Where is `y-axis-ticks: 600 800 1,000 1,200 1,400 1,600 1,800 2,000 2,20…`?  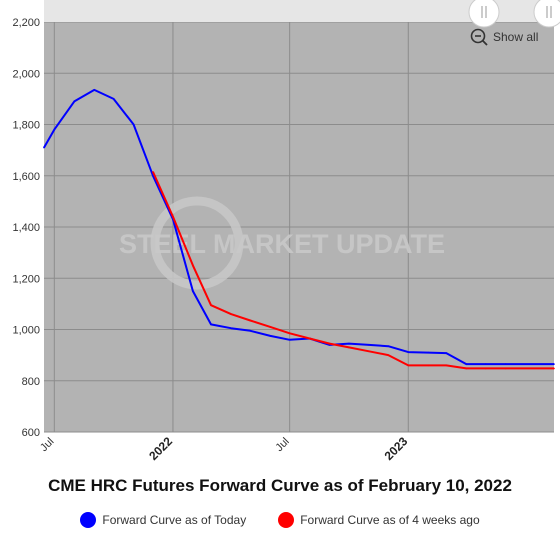
y-axis-ticks: 600 800 1,000 1,200 1,400 1,600 1,800 2,000 2,20… is located at coordinates (26, 228).